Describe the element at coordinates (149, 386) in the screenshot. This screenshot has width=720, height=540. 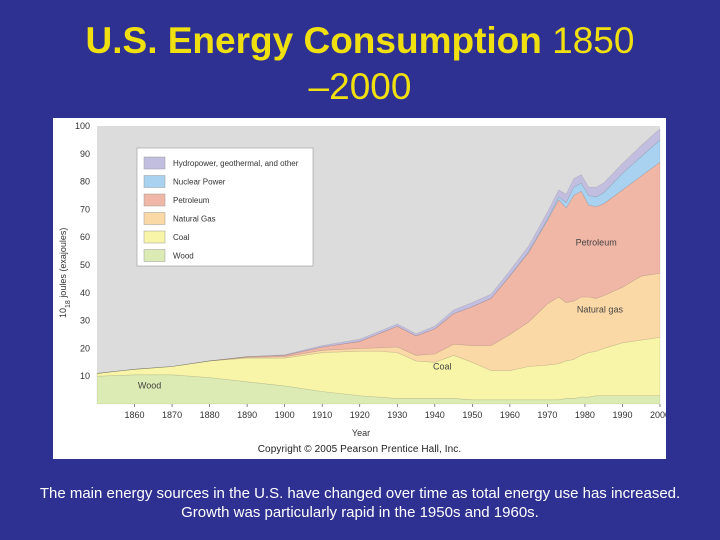
I see `area-label-wood: Wood` at that location.